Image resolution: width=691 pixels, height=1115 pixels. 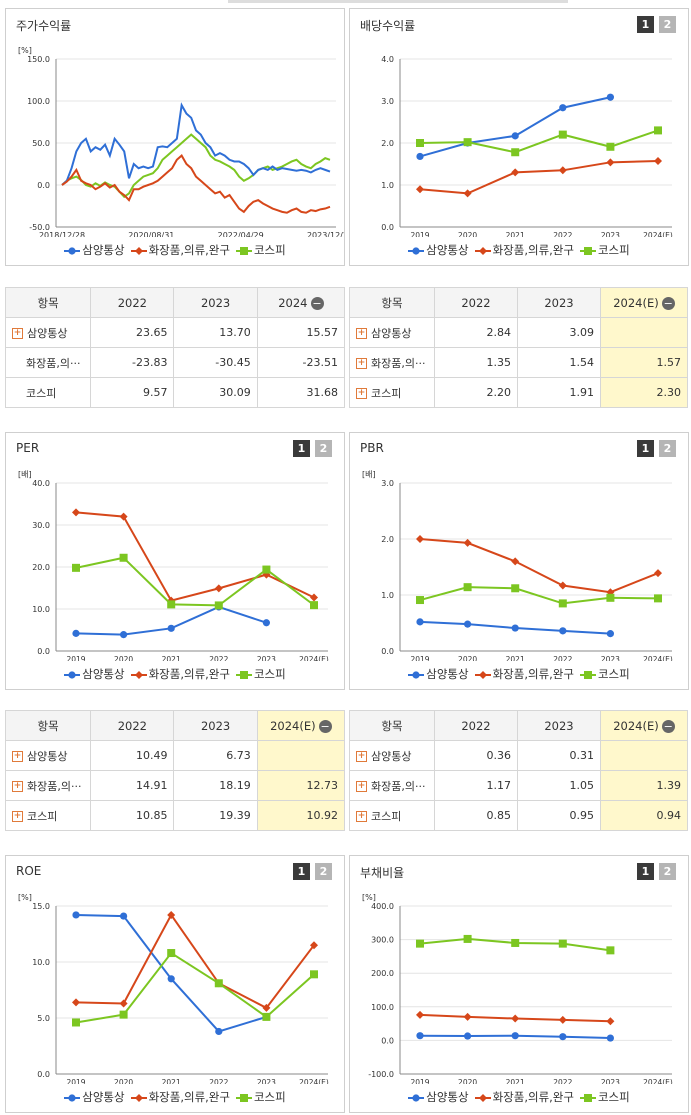 What do you see at coordinates (559, 785) in the screenshot?
I see `value-cell: 1.05` at bounding box center [559, 785].